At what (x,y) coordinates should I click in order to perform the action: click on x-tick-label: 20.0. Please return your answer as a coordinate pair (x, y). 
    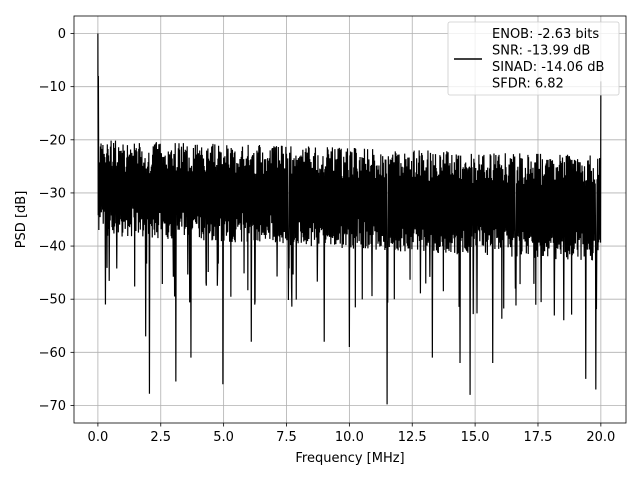
    Looking at the image, I should click on (600, 437).